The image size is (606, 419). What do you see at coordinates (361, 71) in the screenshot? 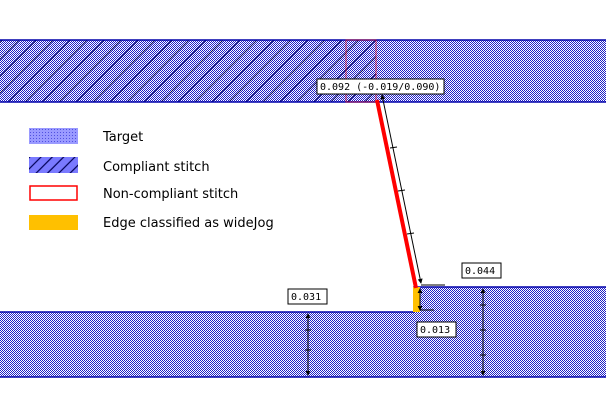
I see `top-noncompliant-marker` at bounding box center [361, 71].